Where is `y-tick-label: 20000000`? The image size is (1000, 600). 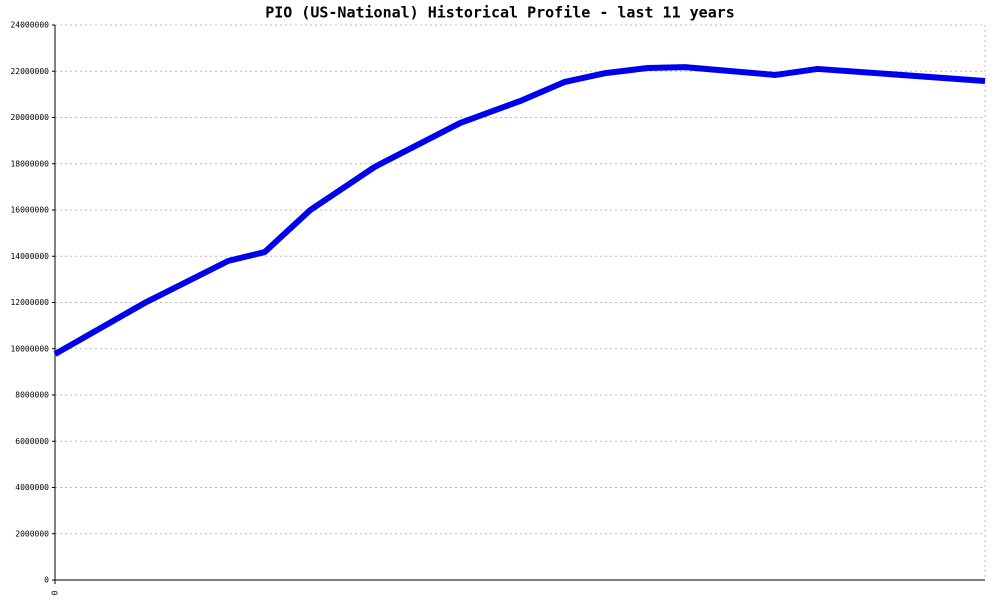
y-tick-label: 20000000 is located at coordinates (29, 117).